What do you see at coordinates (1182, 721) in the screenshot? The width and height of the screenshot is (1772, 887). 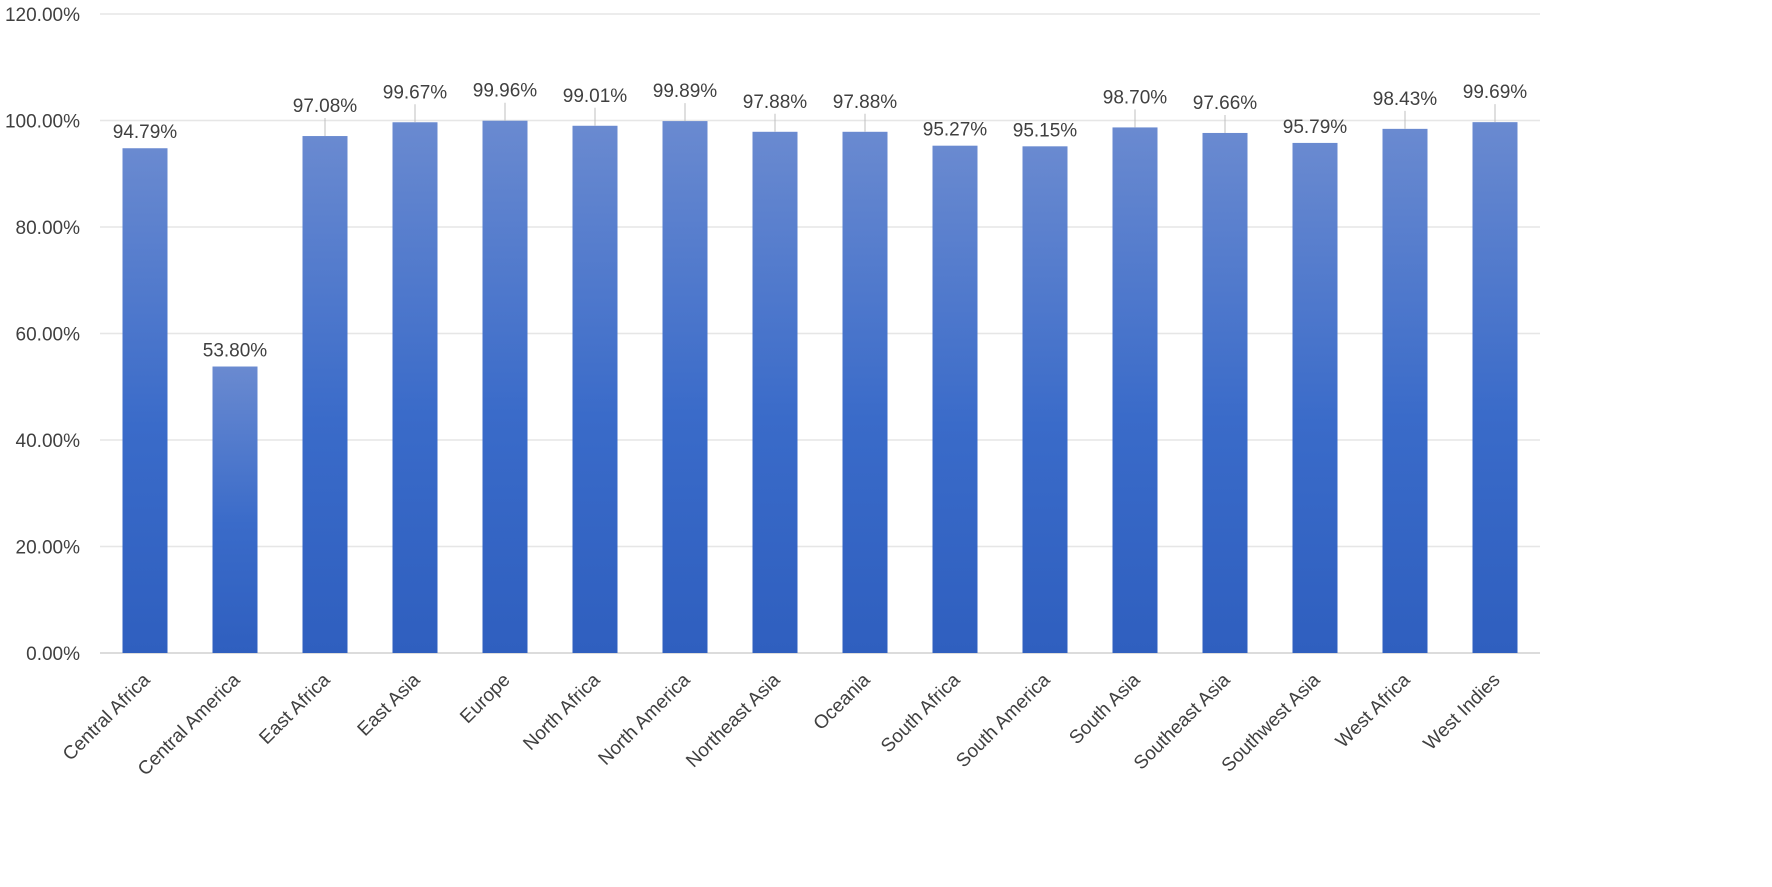 I see `category-label: Southeast Asia` at bounding box center [1182, 721].